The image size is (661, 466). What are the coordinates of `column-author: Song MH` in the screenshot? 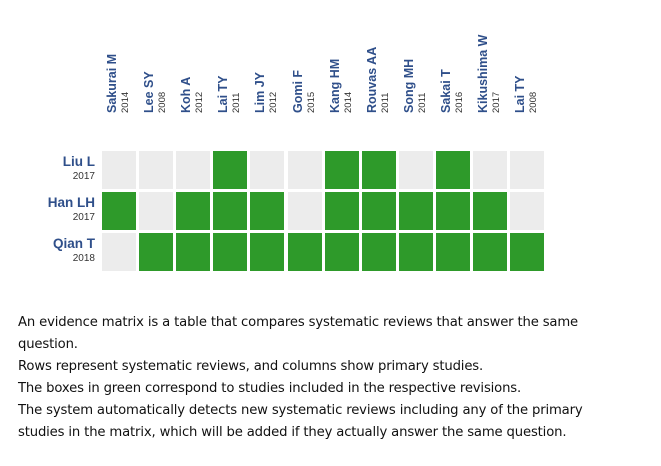 It's located at (408, 85).